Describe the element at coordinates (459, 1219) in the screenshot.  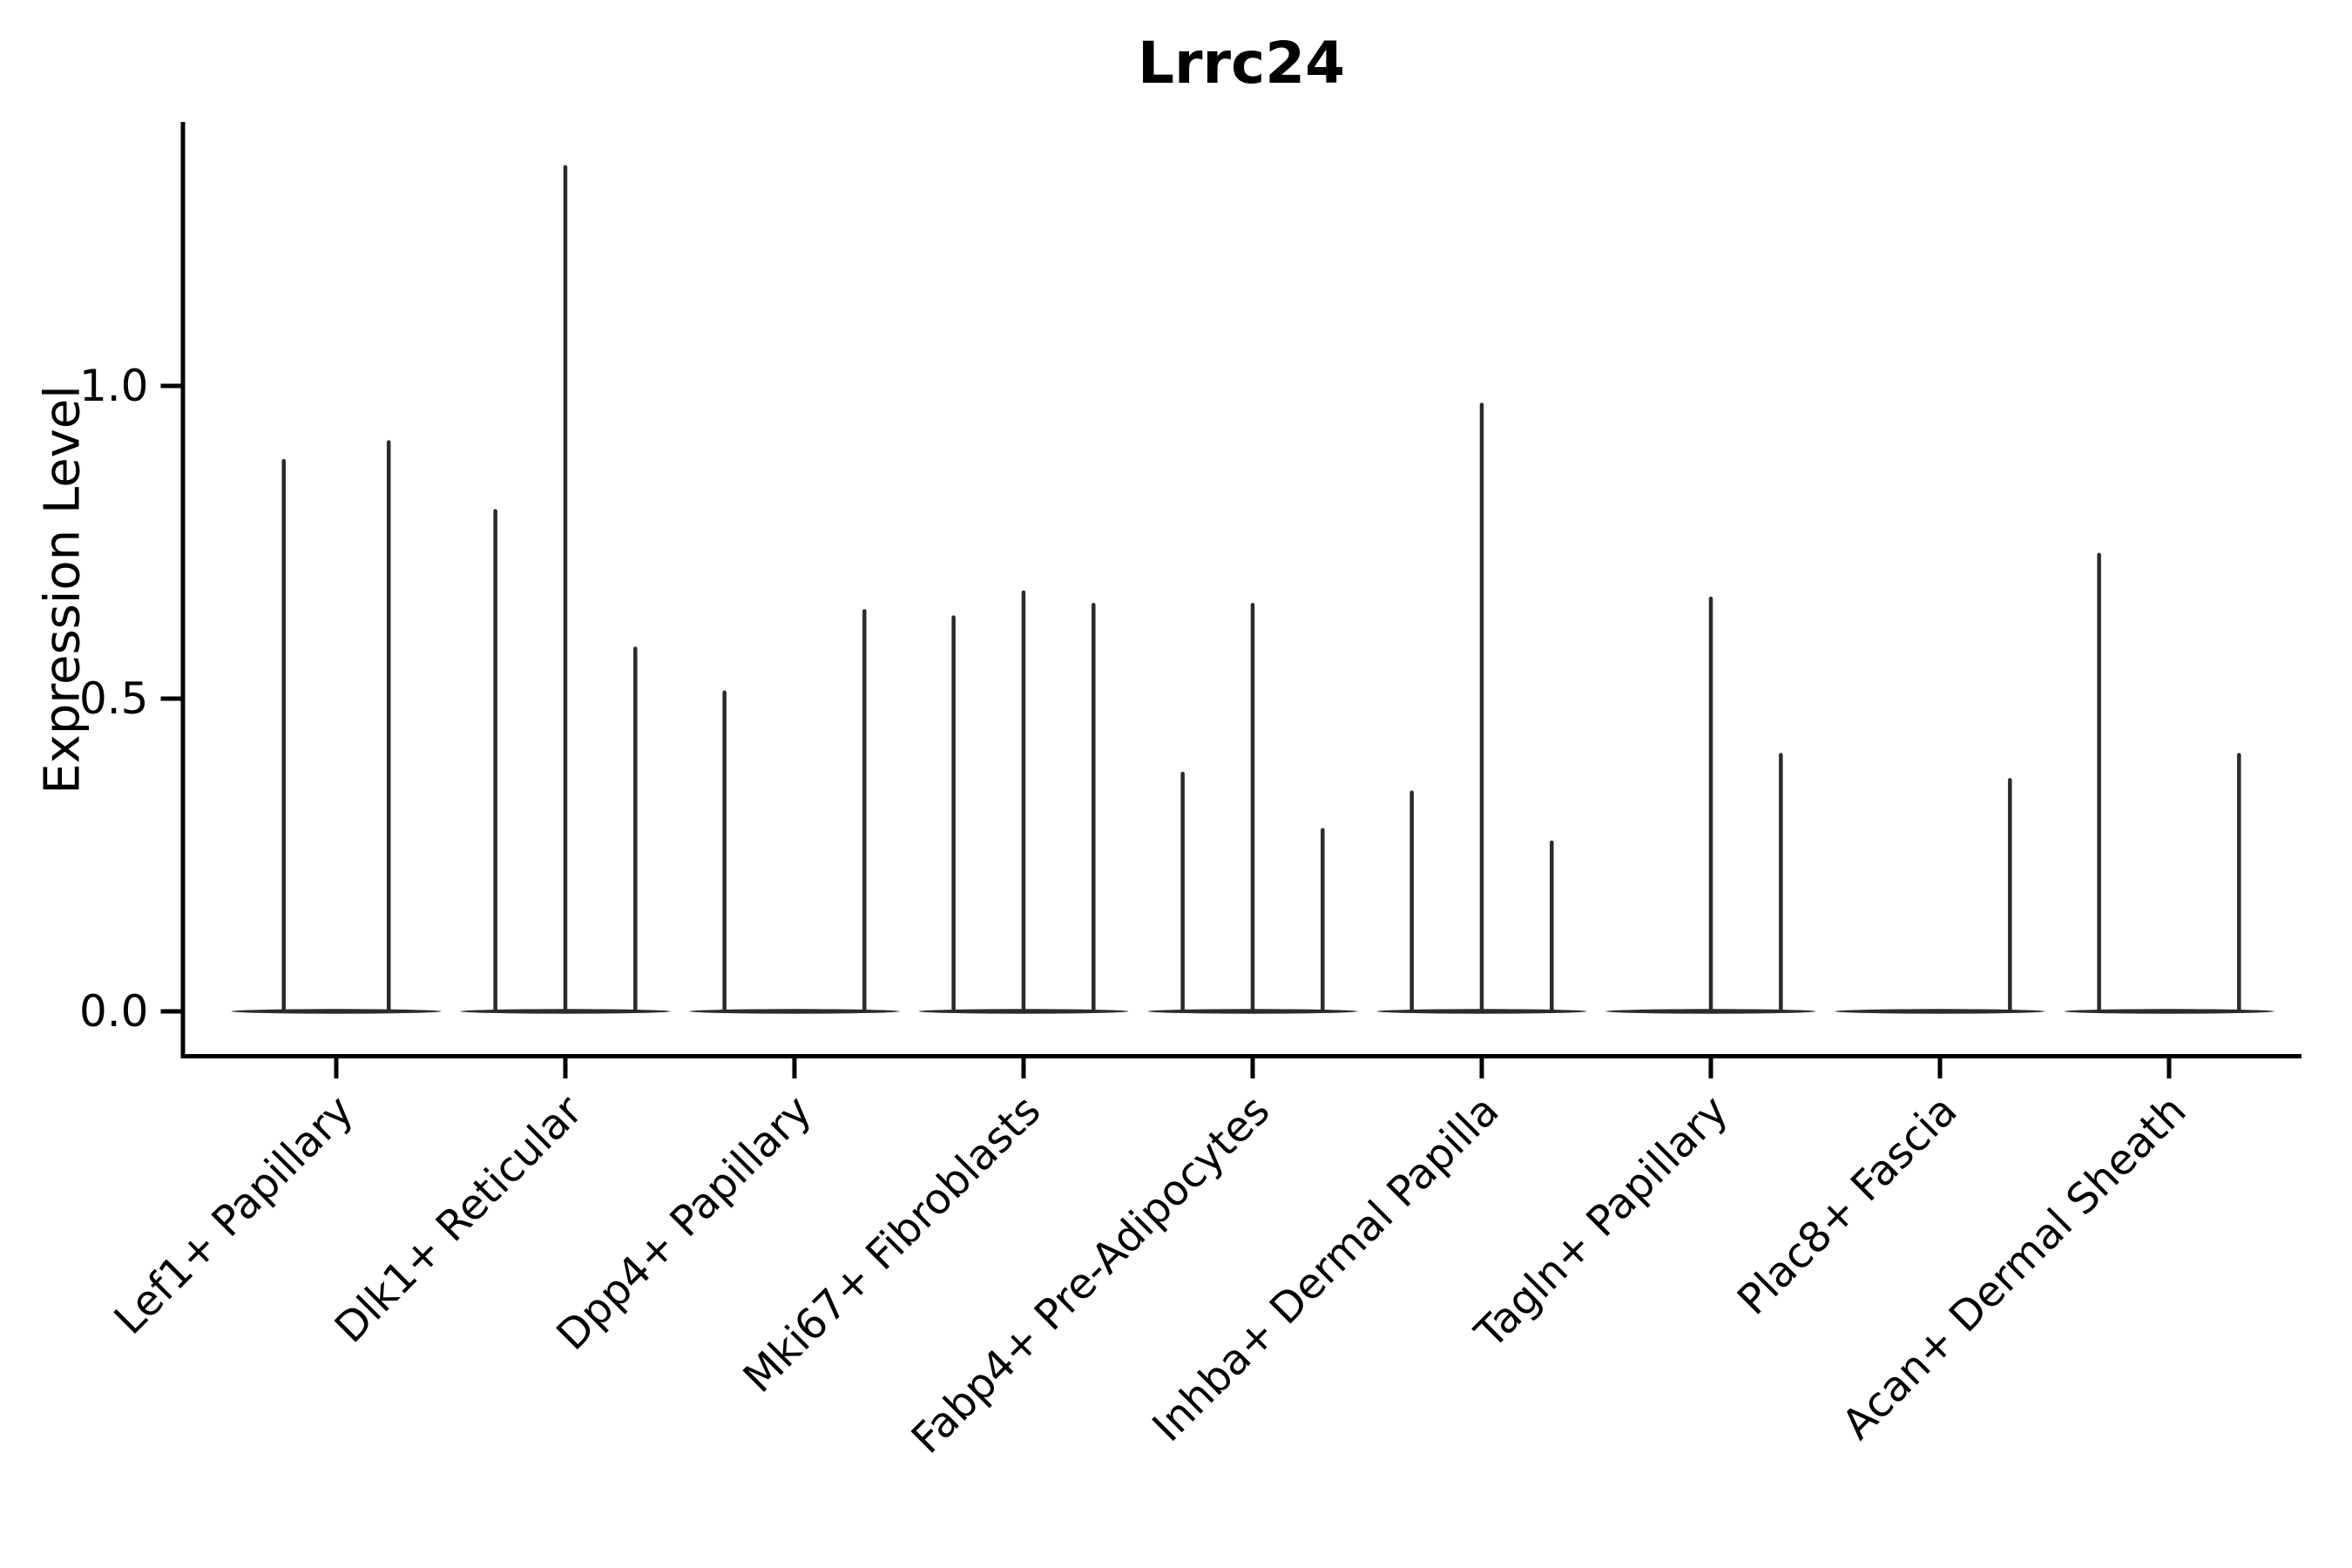
I see `x-category-label: Dlk1+ Reticular` at that location.